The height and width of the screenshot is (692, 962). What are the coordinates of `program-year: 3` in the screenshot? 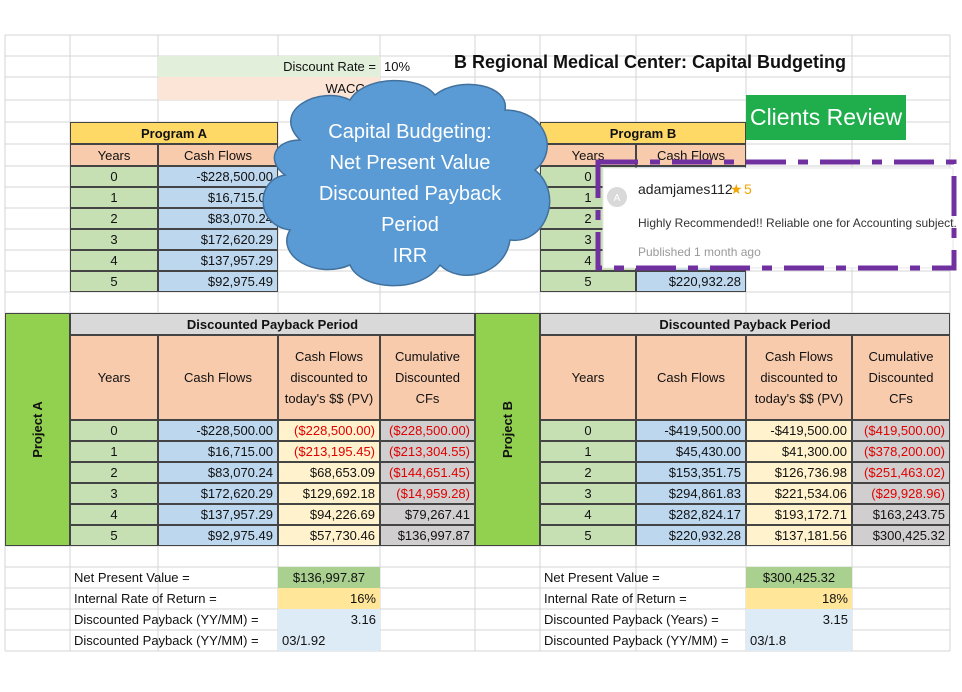 It's located at (114, 239).